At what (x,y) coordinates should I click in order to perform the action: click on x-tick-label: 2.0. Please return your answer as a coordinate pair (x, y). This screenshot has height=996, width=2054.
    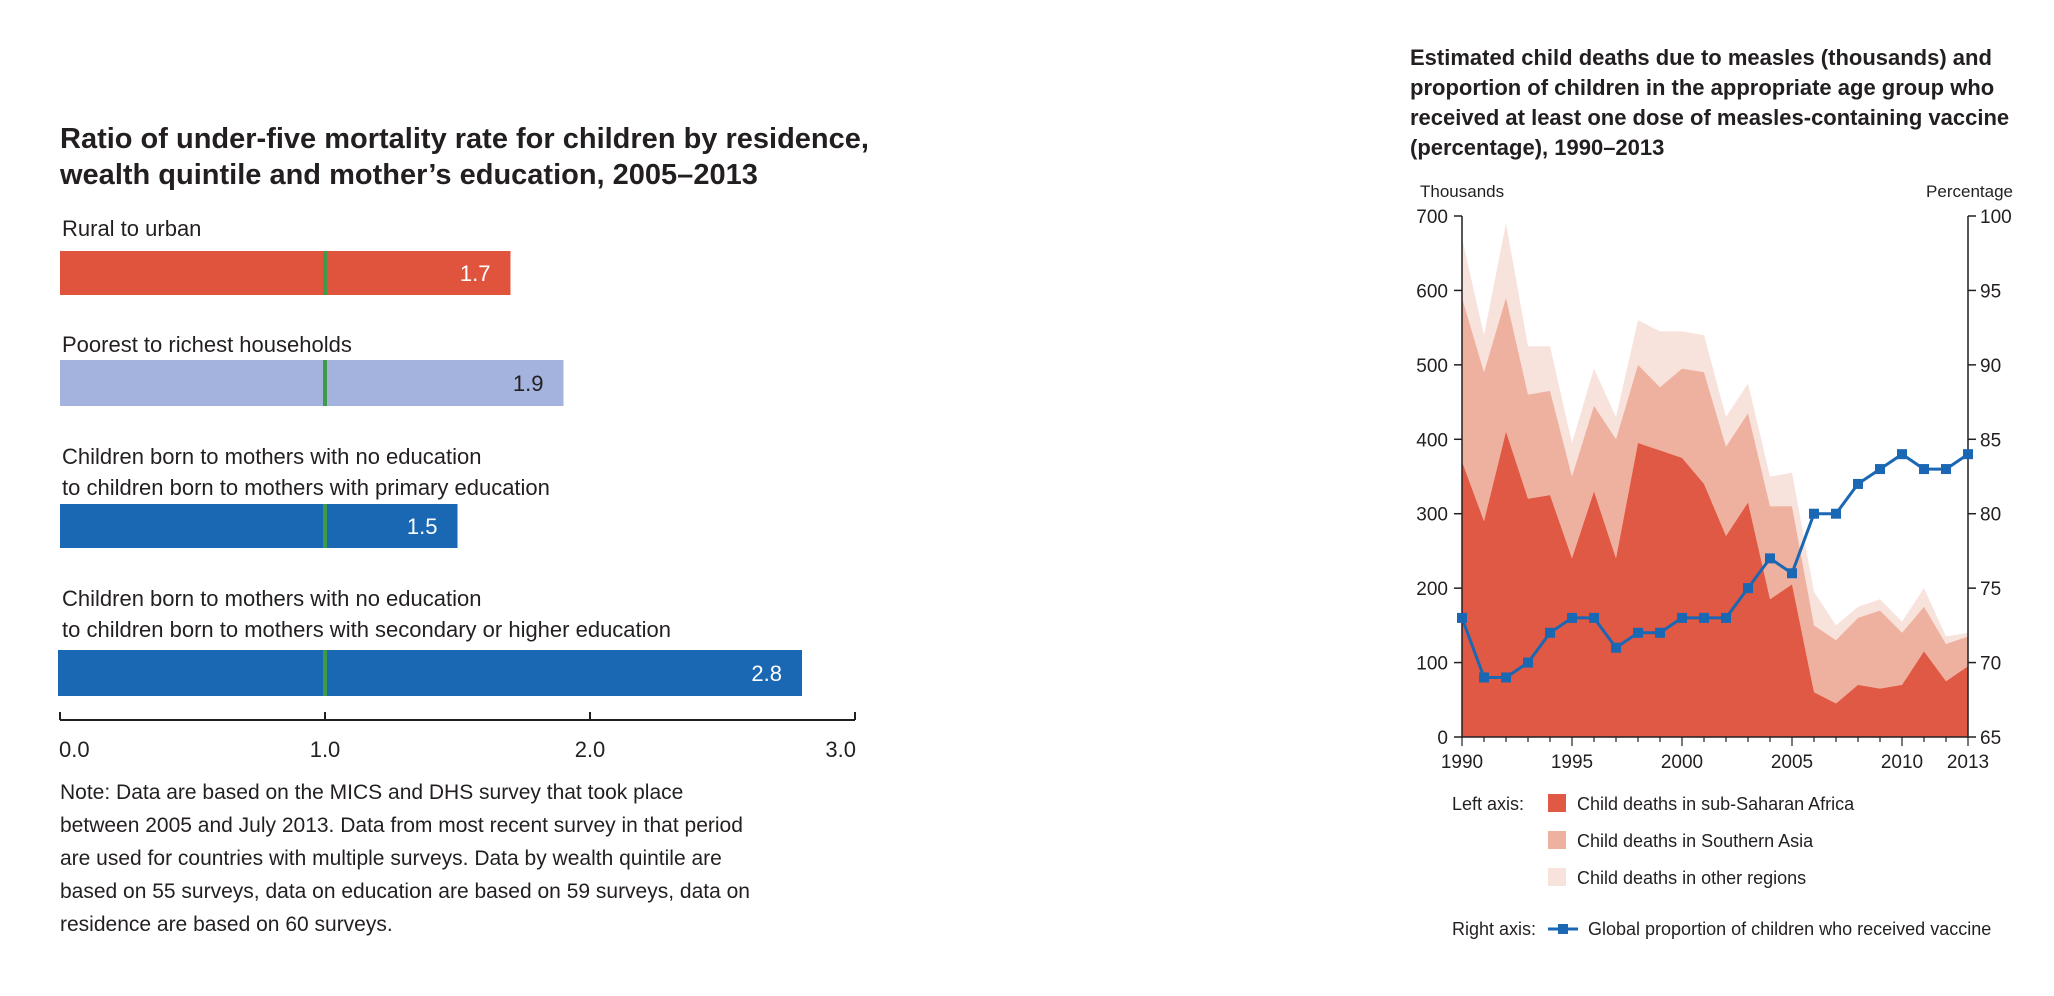
    Looking at the image, I should click on (590, 749).